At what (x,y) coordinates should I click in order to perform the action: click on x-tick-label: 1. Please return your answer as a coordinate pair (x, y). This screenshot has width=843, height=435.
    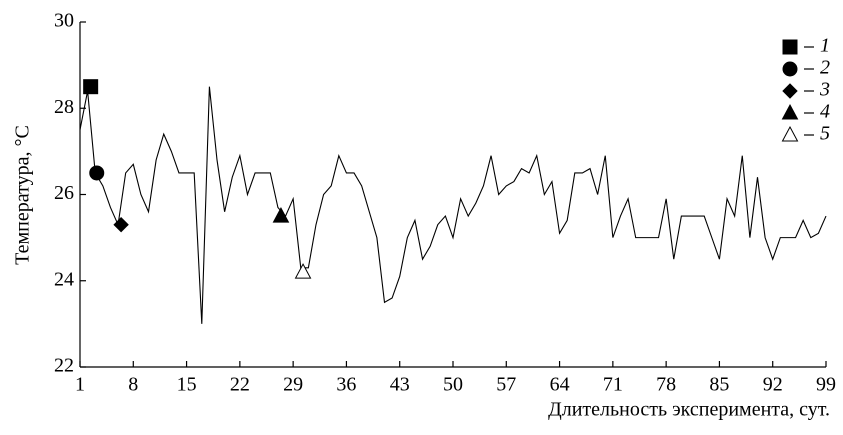
    Looking at the image, I should click on (80, 385).